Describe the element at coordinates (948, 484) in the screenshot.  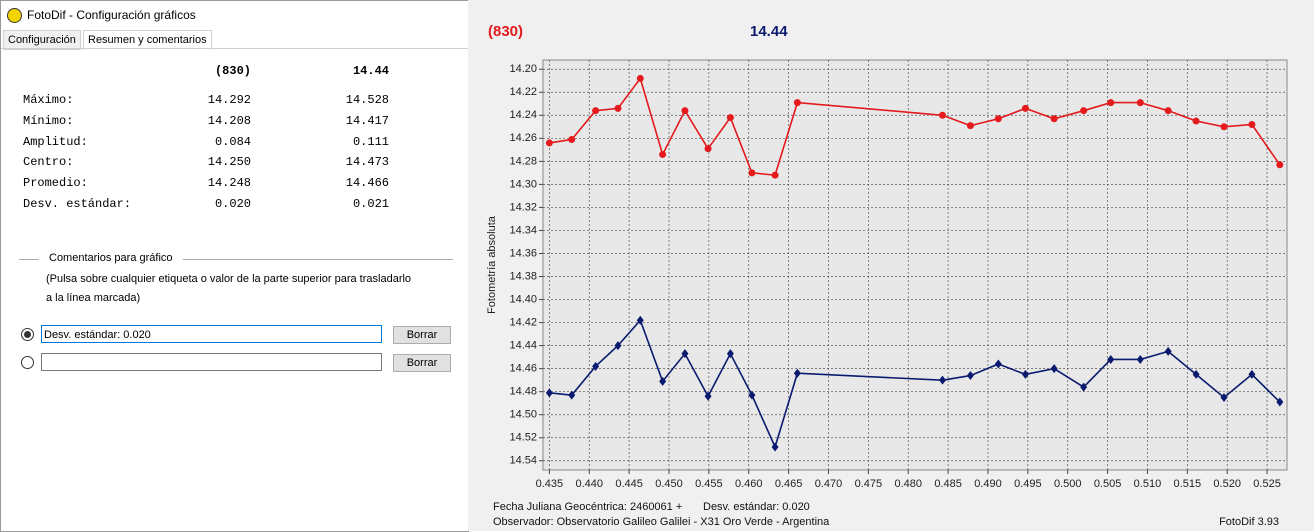
I see `x-tick-label: 0.485` at that location.